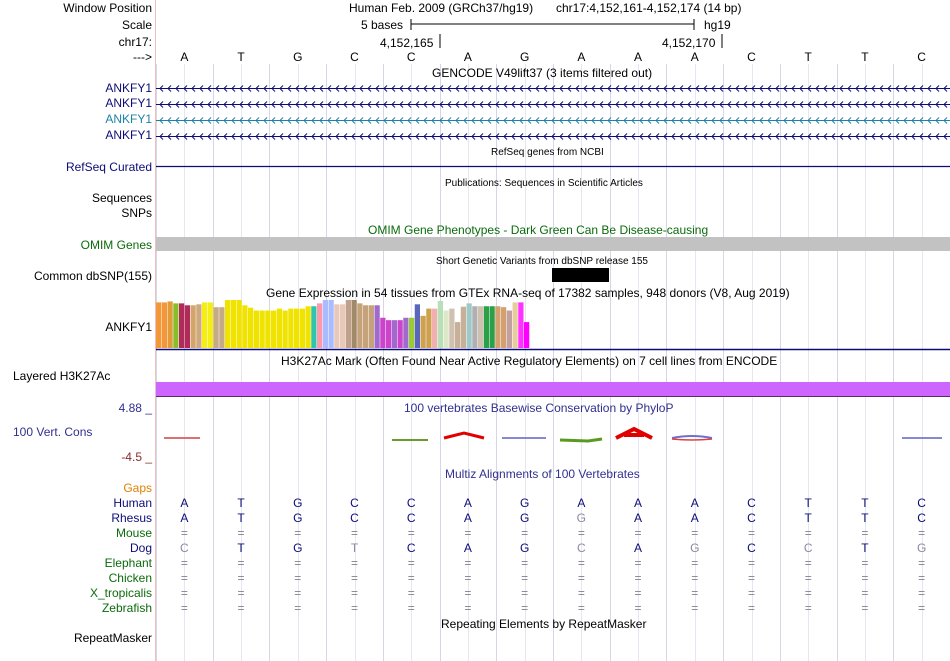 Image resolution: width=950 pixels, height=661 pixels. Describe the element at coordinates (62, 376) in the screenshot. I see `h3k27ac-track-label: Layered H3K27Ac` at that location.